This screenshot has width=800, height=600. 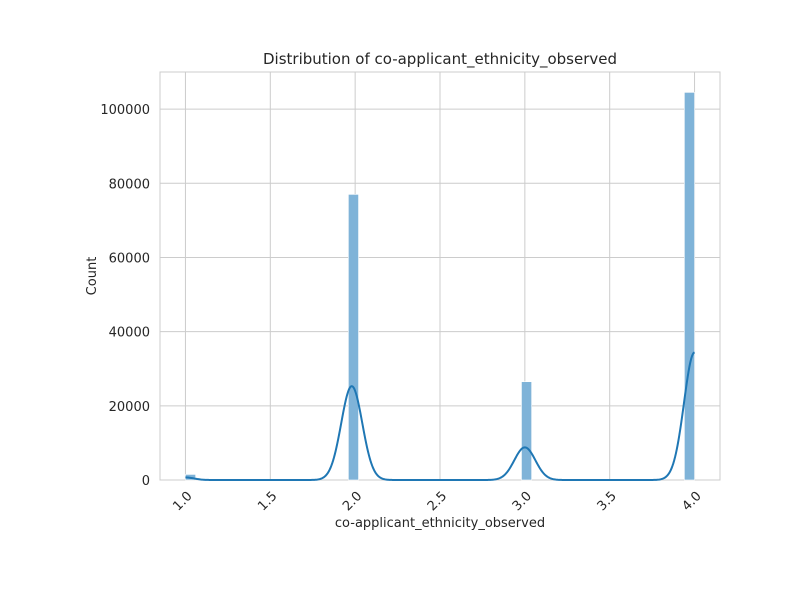 I want to click on y-tick-label: 60000, so click(x=129, y=258).